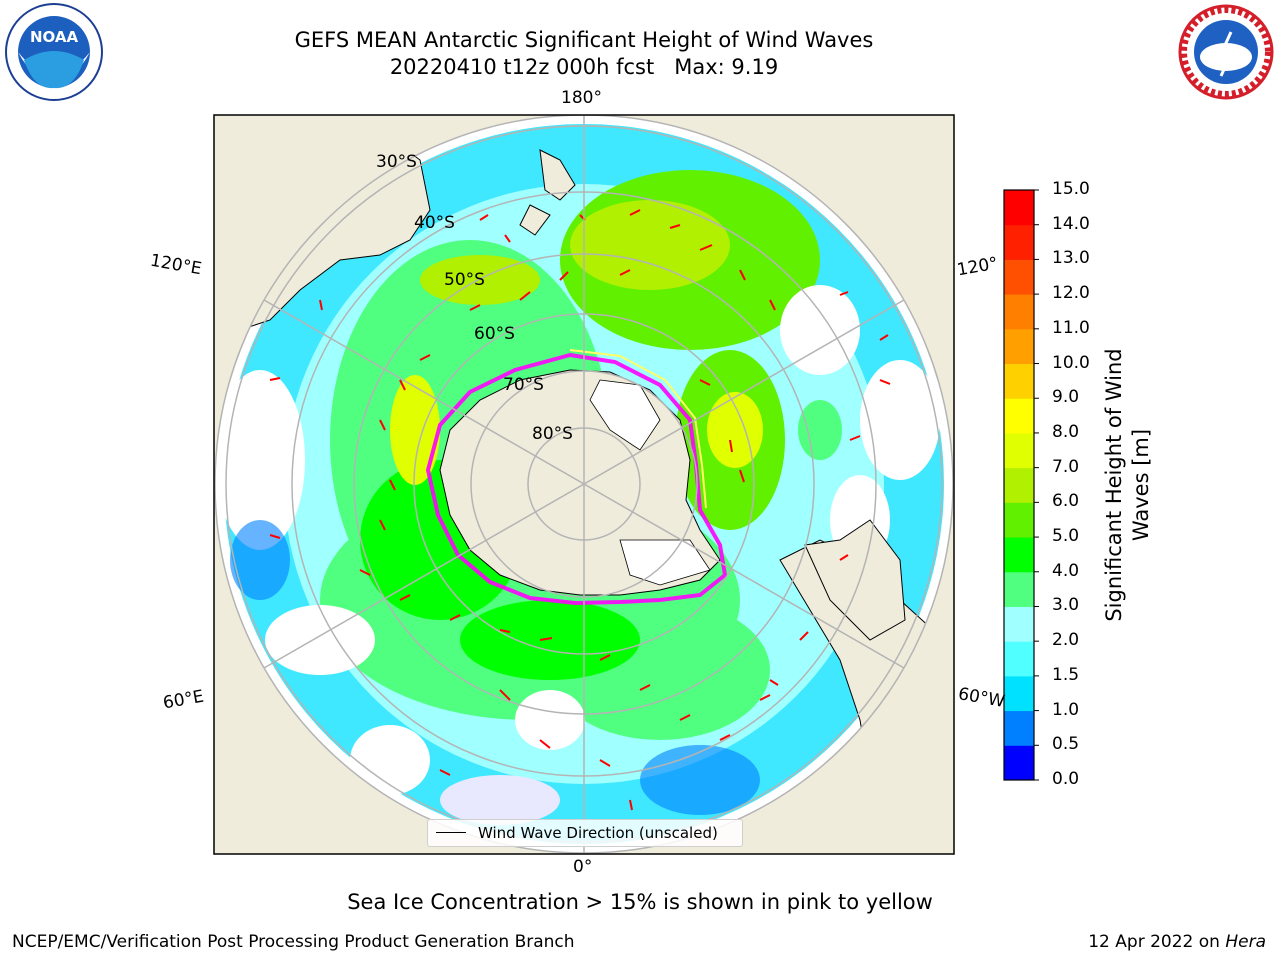 The width and height of the screenshot is (1280, 960). Describe the element at coordinates (1071, 223) in the screenshot. I see `colorbar-tick-label: 14.0` at that location.